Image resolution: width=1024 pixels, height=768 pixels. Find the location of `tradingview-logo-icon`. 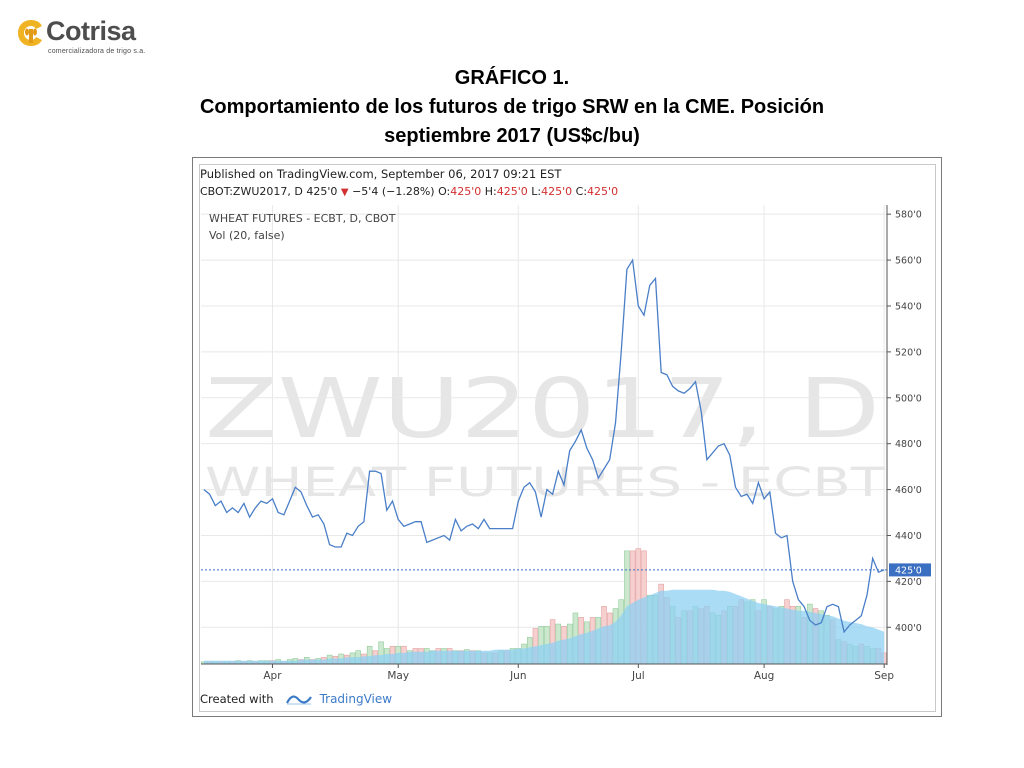

tradingview-logo-icon is located at coordinates (298, 700).